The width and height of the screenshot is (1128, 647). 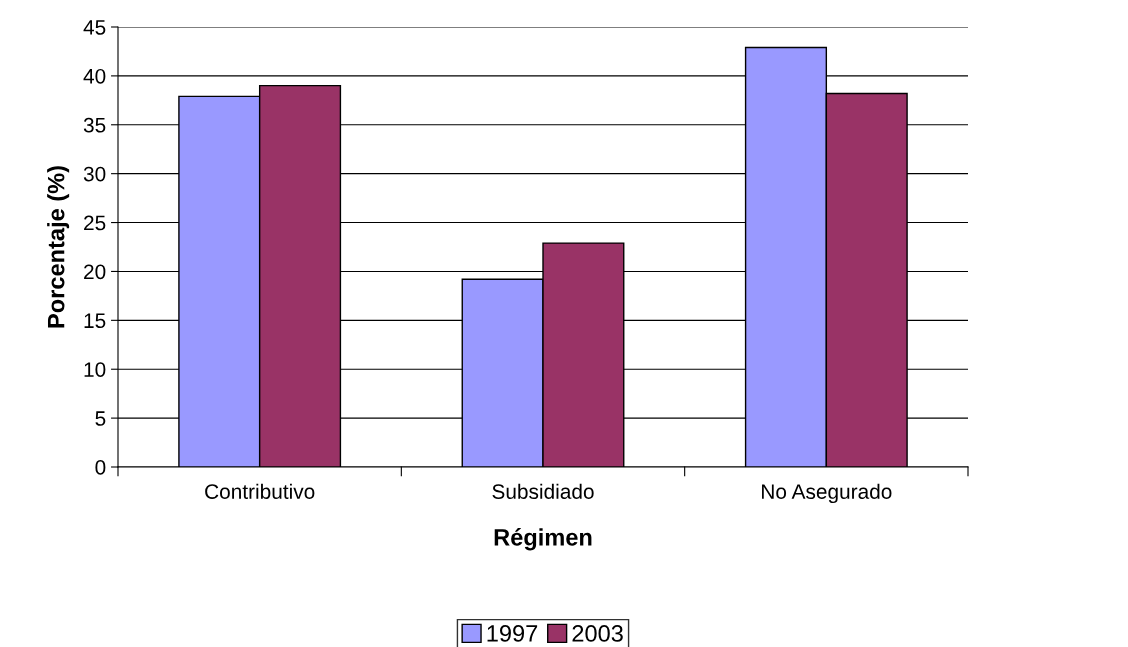 What do you see at coordinates (94, 76) in the screenshot?
I see `y-tick-label: 40` at bounding box center [94, 76].